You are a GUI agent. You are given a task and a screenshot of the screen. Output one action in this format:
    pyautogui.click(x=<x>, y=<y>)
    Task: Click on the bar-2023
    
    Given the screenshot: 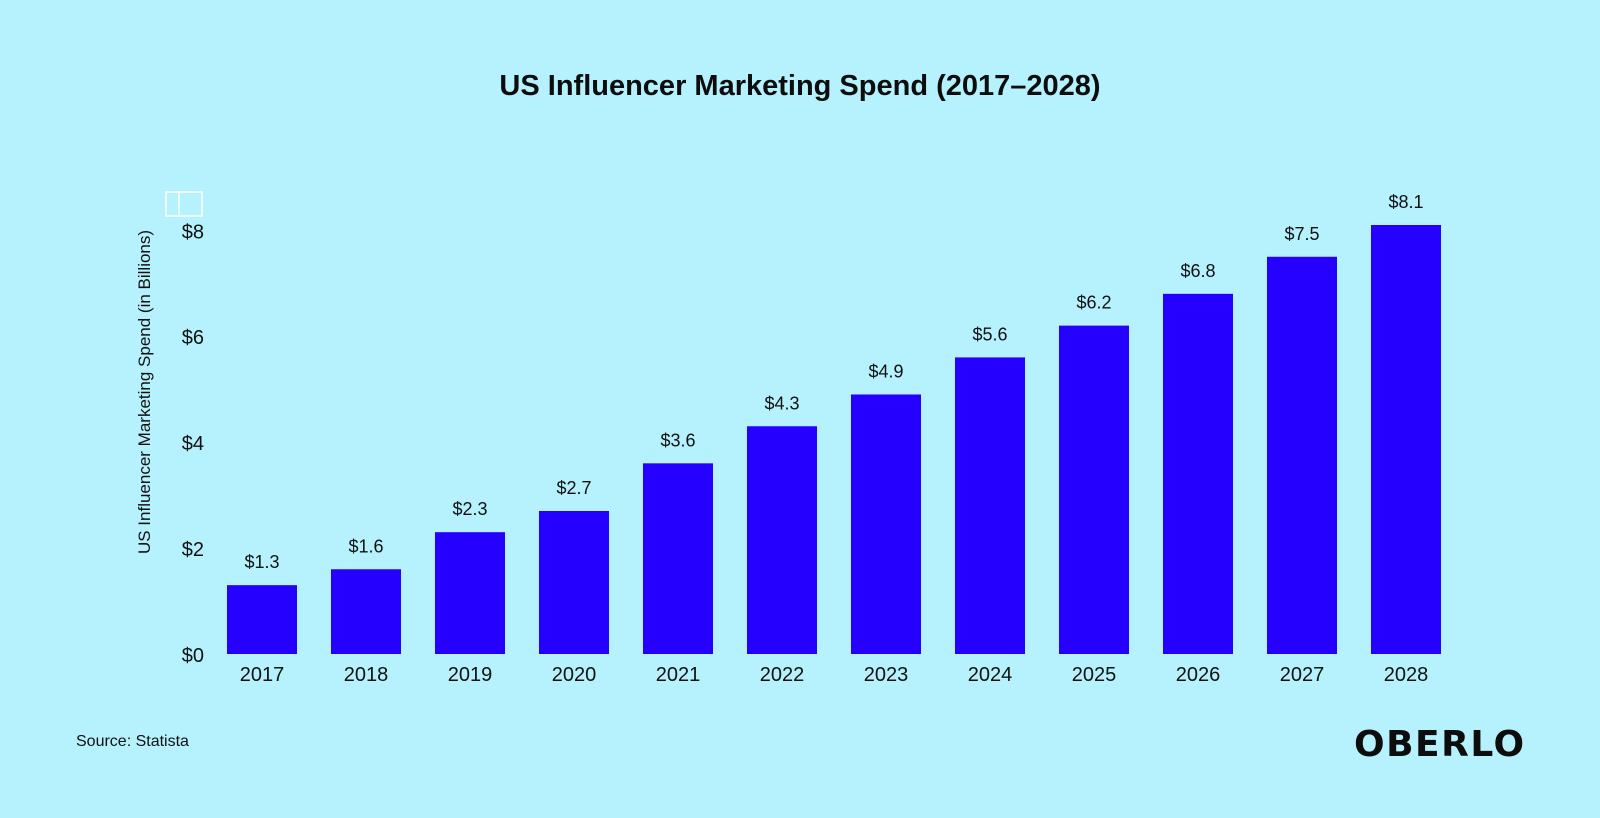 What is the action you would take?
    pyautogui.click(x=886, y=524)
    